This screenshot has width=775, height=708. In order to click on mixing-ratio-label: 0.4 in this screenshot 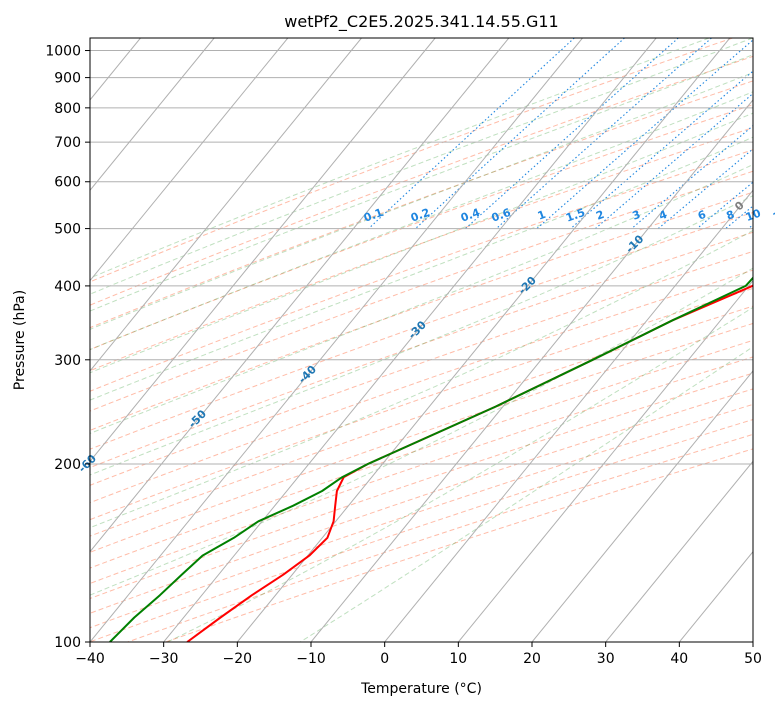, I will do `click(470, 215)`.